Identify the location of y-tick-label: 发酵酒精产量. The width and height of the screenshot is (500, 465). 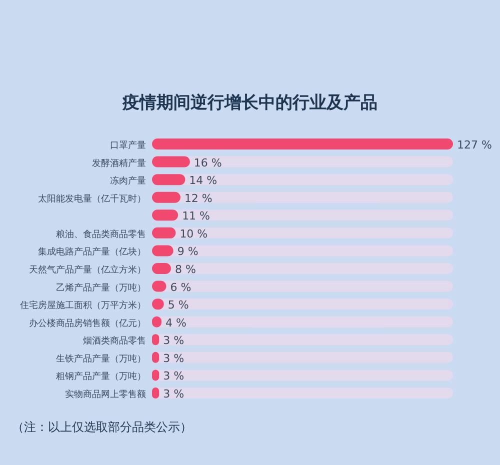
(119, 163).